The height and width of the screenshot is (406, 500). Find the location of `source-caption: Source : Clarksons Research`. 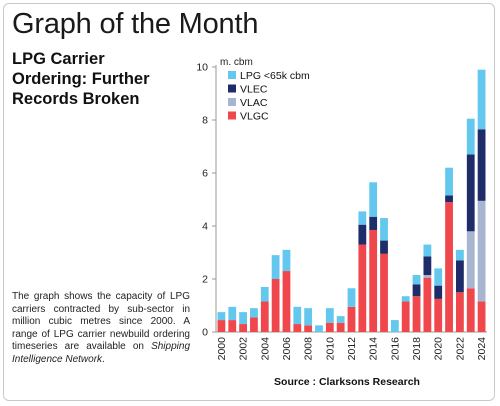

source-caption: Source : Clarksons Research is located at coordinates (347, 382).